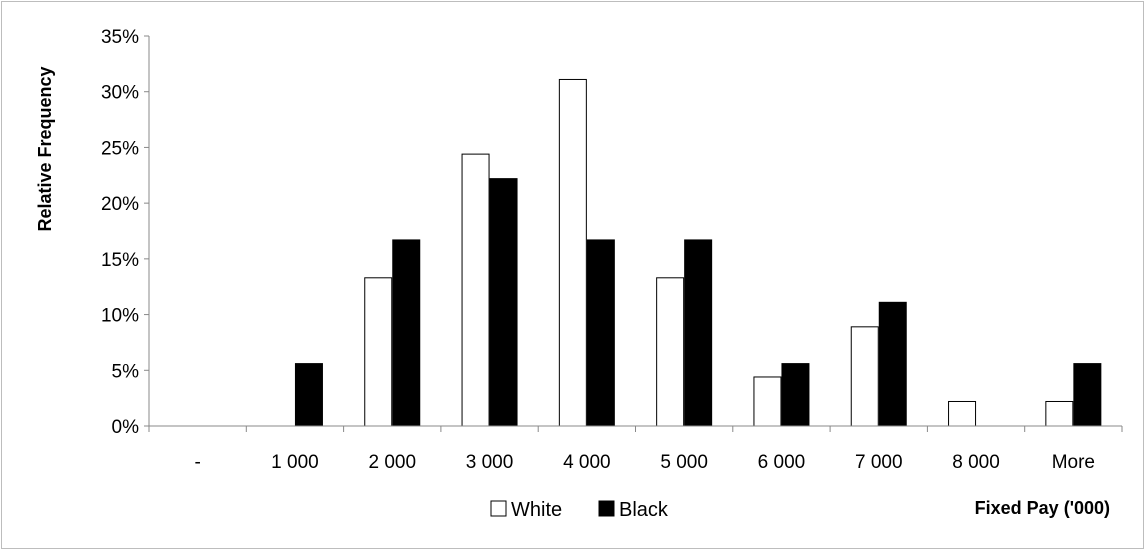 Image resolution: width=1147 pixels, height=552 pixels. Describe the element at coordinates (587, 462) in the screenshot. I see `x-tick-label: 4 000` at that location.